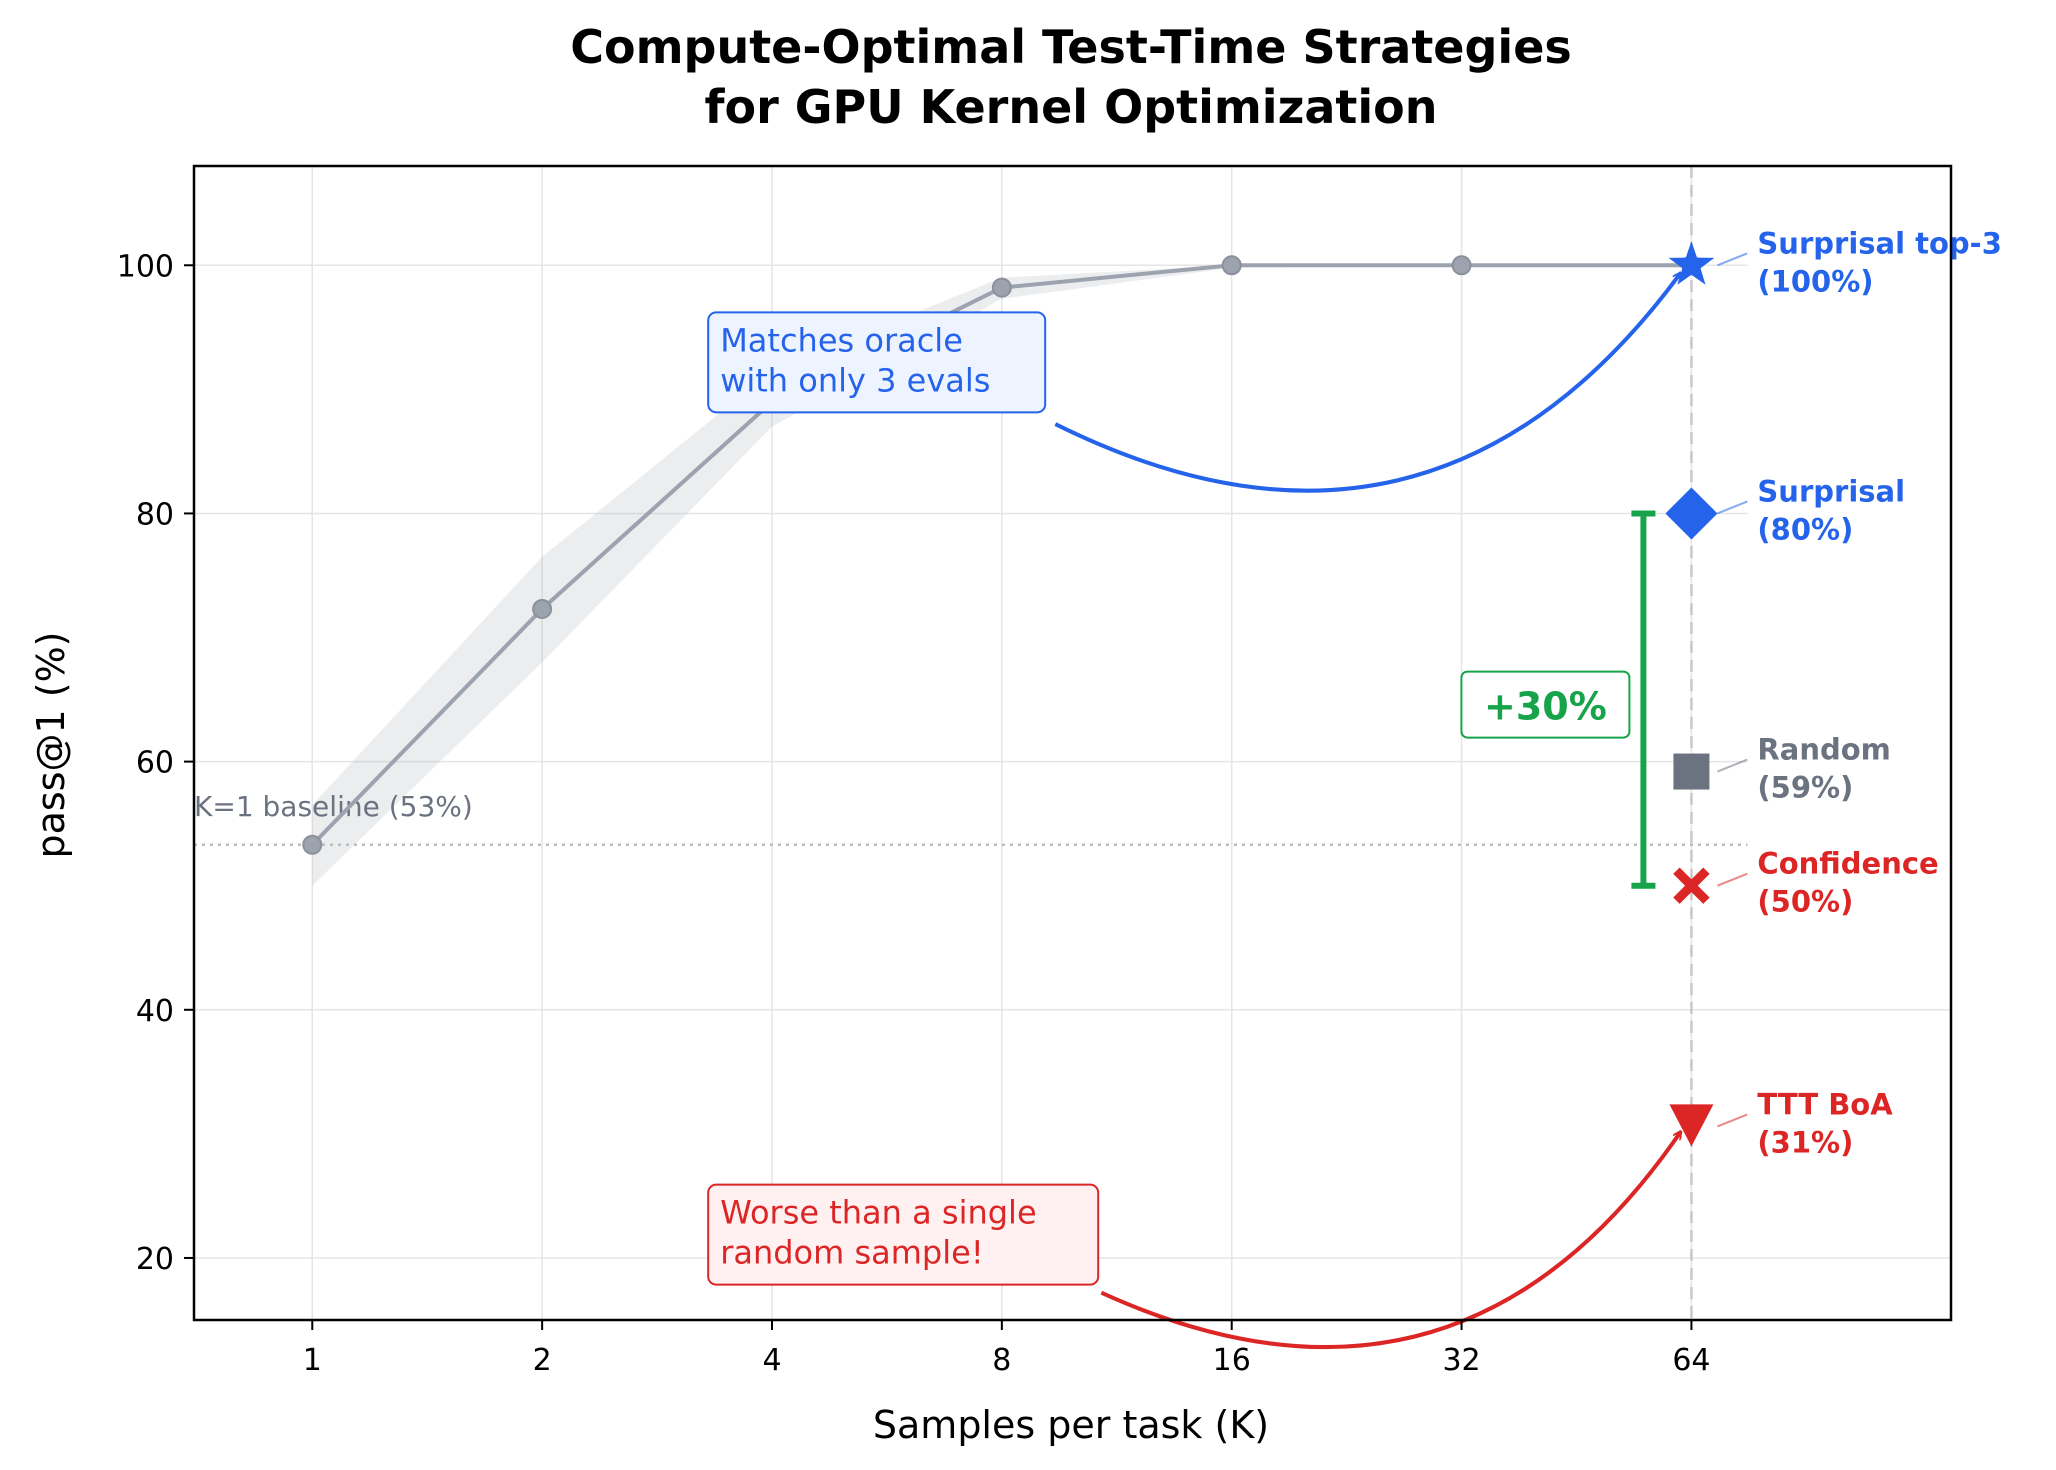 The image size is (2056, 1470). I want to click on strategy-name: Surprisal, so click(1831, 491).